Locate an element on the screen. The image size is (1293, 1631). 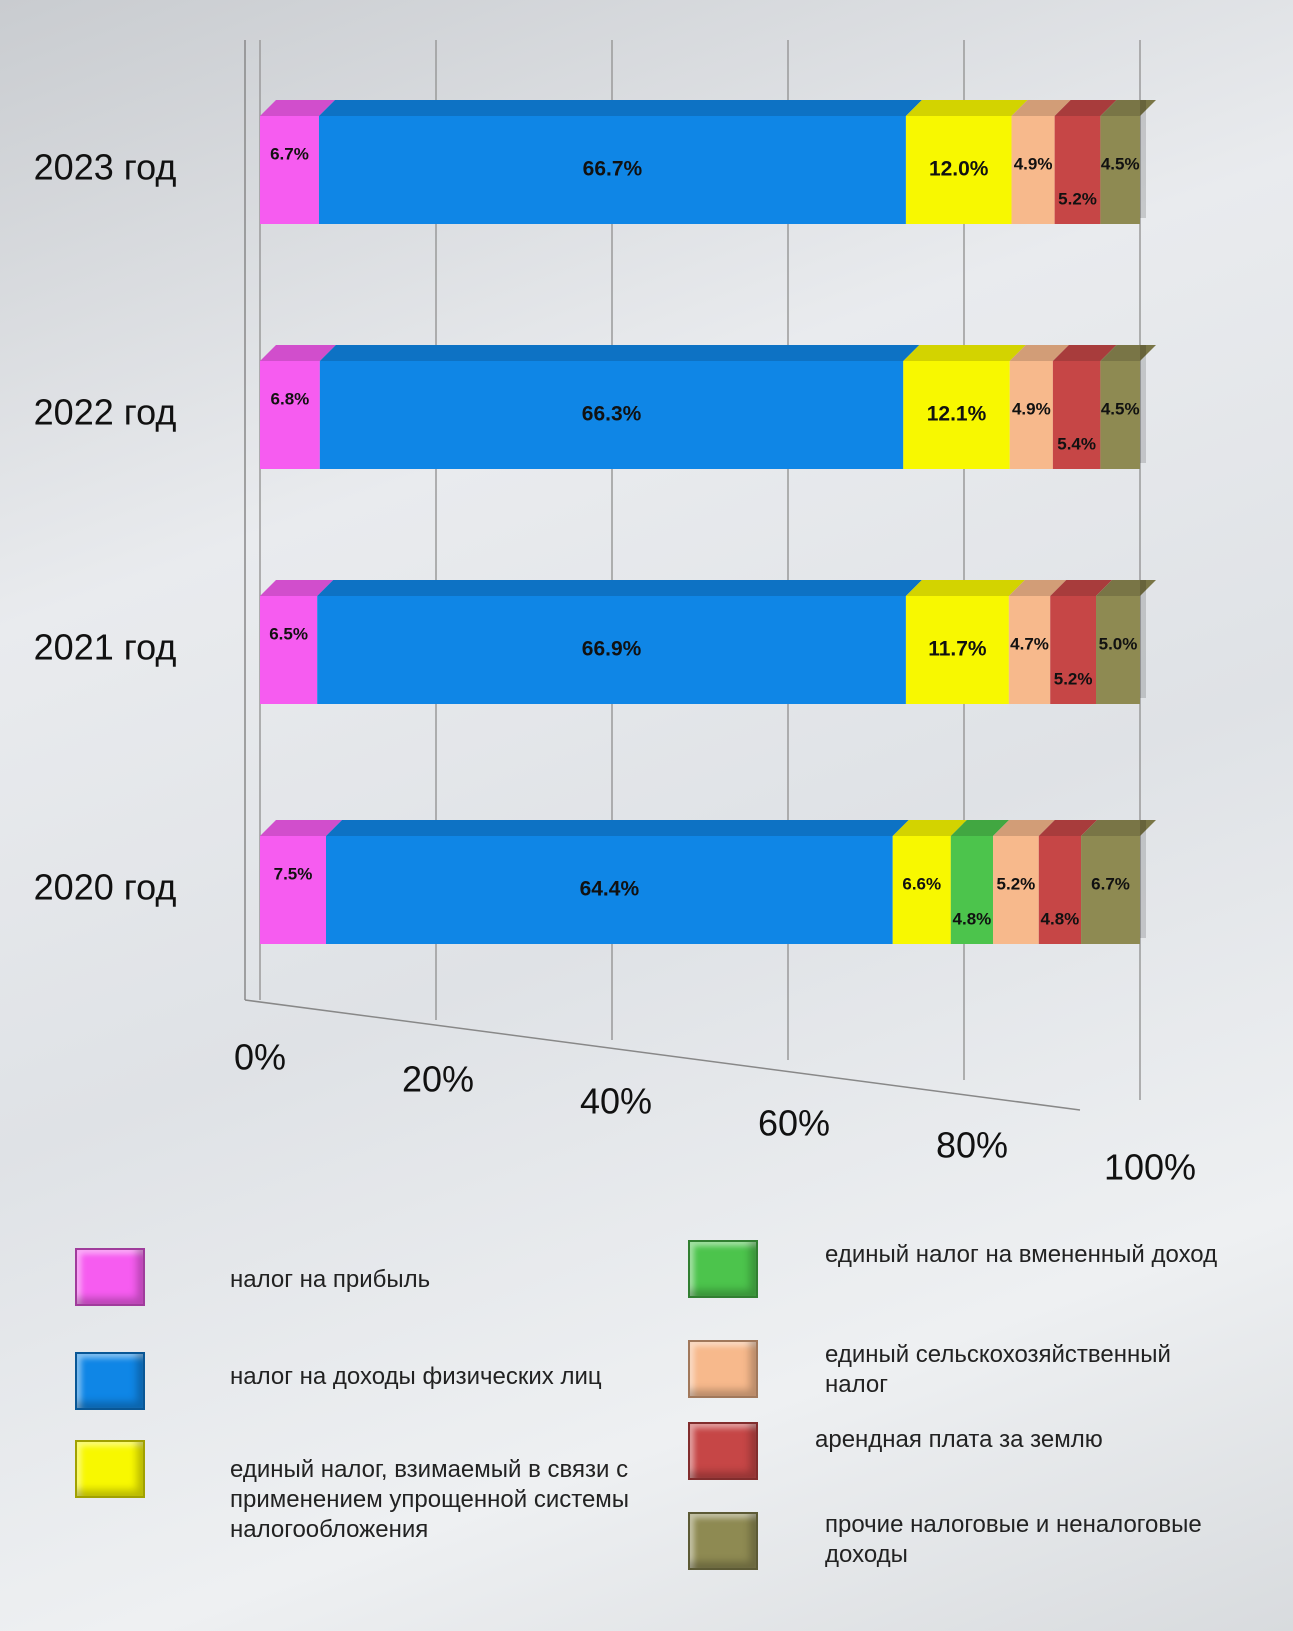
legend-label: единый налог на вмененный доход is located at coordinates (1021, 1254).